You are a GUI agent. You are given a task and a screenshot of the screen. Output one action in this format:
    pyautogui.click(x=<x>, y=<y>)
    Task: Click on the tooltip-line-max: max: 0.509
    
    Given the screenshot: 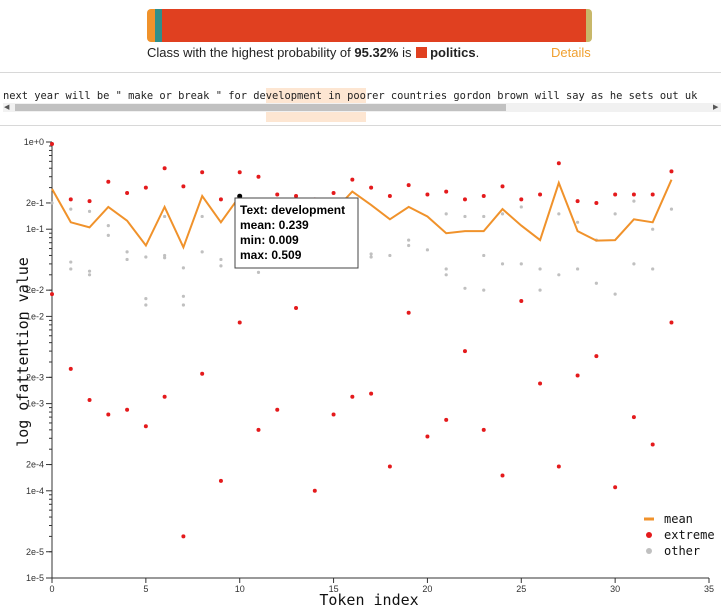 What is the action you would take?
    pyautogui.click(x=271, y=255)
    